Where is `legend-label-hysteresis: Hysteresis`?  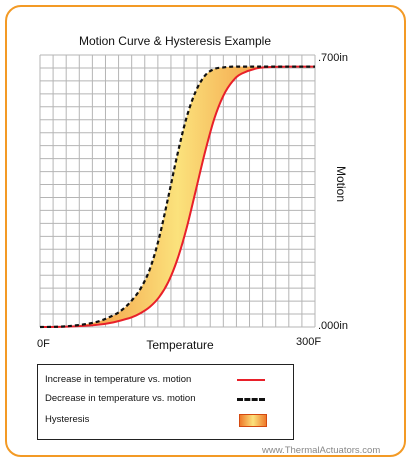 legend-label-hysteresis: Hysteresis is located at coordinates (67, 419).